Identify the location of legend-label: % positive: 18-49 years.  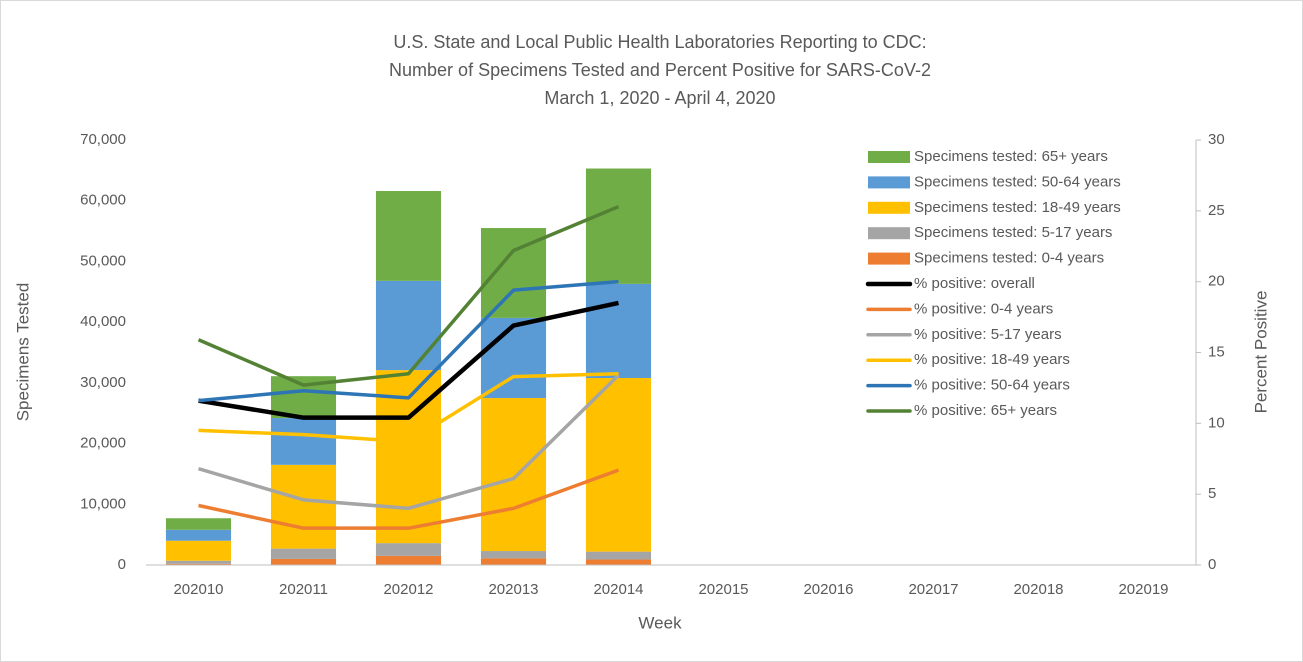
(992, 359).